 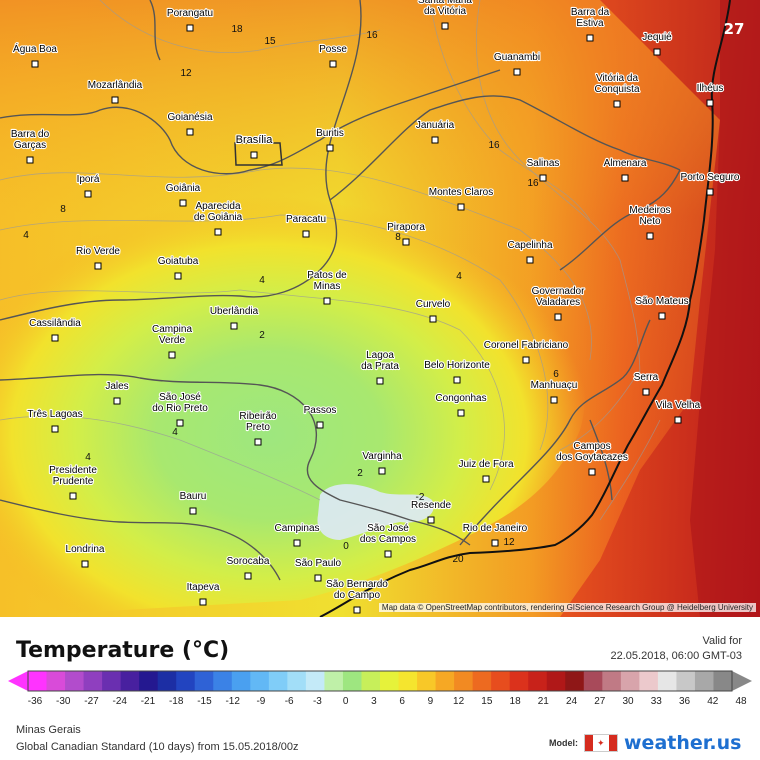 I want to click on city-marker: Goianésia, so click(x=190, y=123).